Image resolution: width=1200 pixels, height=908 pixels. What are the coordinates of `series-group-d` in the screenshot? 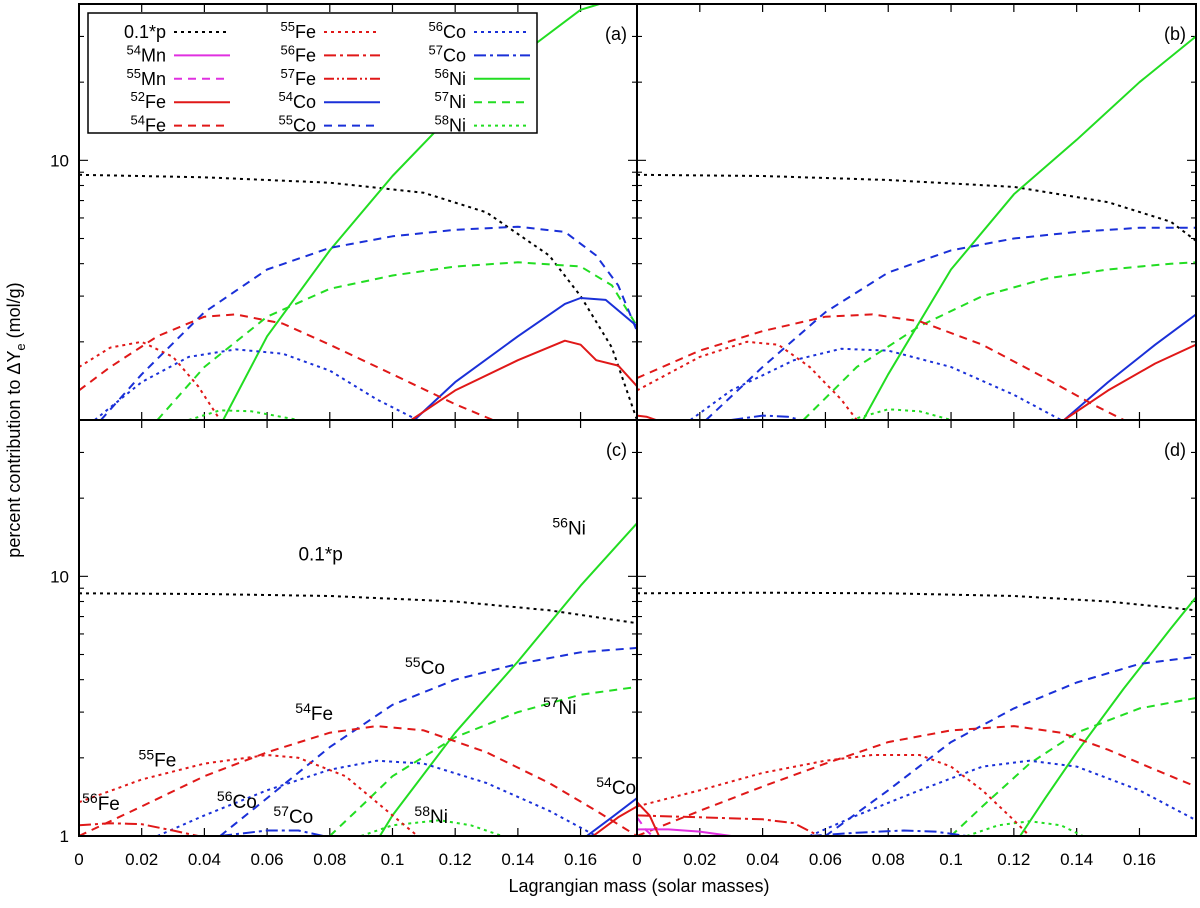 It's located at (916, 713).